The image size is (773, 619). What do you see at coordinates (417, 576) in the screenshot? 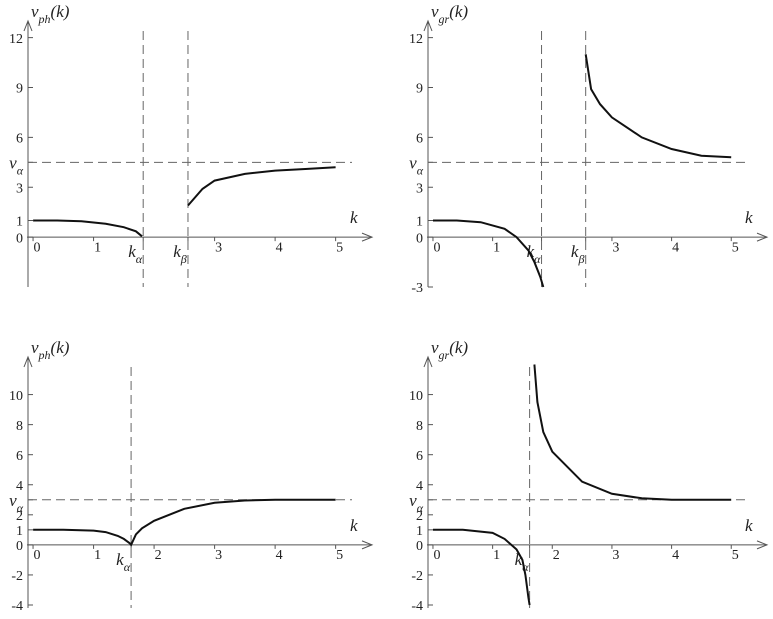
I see `y-tick-label: -2` at bounding box center [417, 576].